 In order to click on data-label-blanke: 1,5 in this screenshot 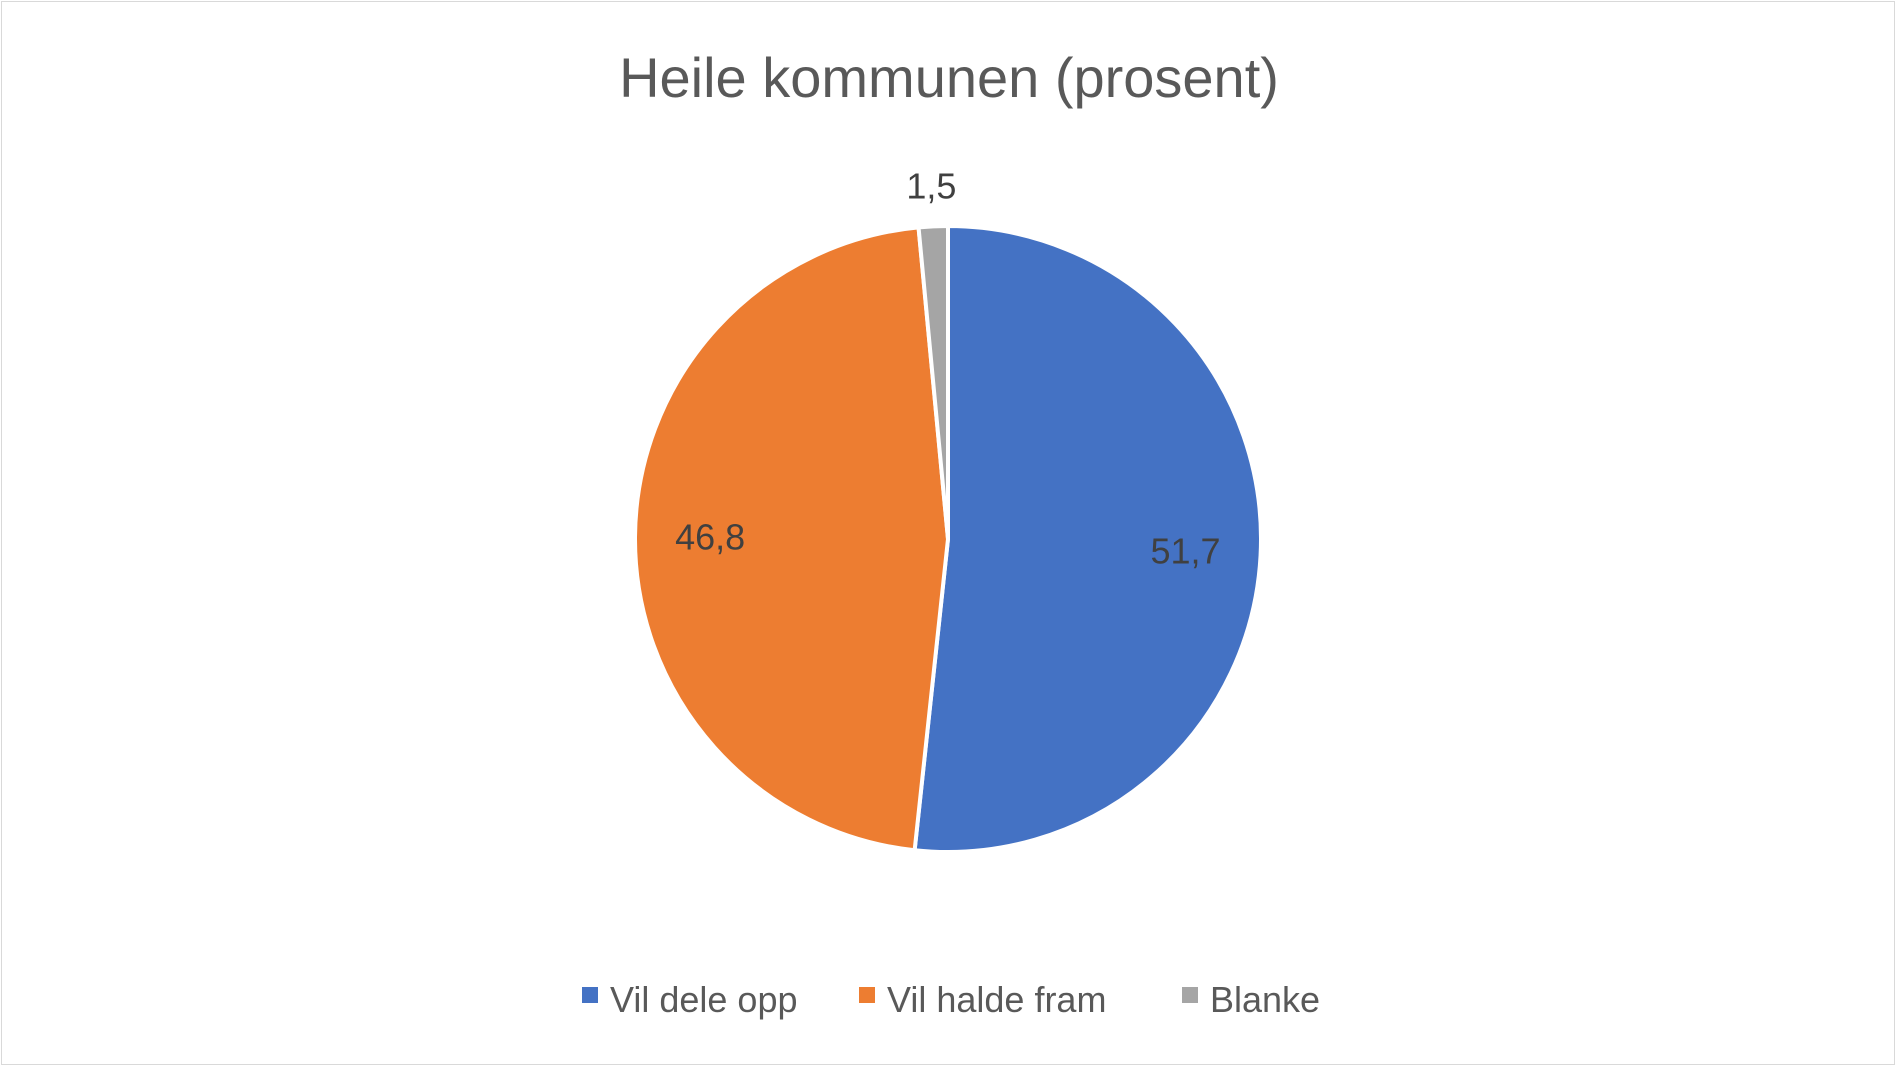, I will do `click(931, 185)`.